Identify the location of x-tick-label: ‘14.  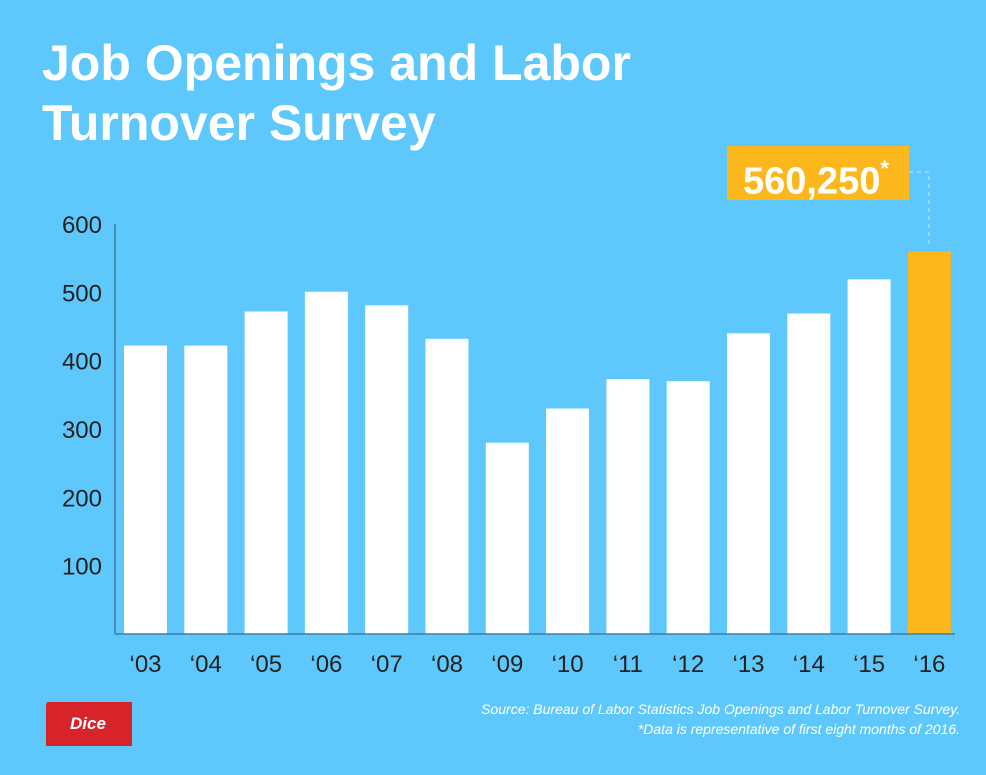
(809, 664).